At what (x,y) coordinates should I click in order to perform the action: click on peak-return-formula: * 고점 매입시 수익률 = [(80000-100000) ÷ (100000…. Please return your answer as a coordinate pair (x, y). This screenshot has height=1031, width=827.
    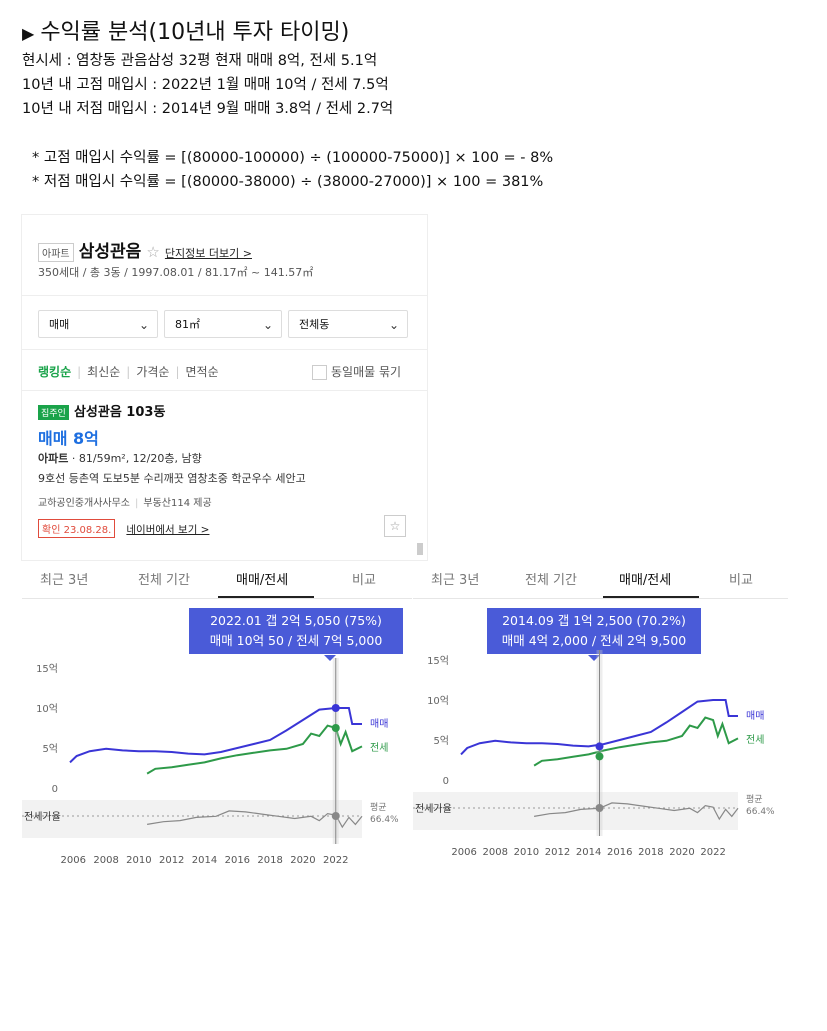
    Looking at the image, I should click on (293, 158).